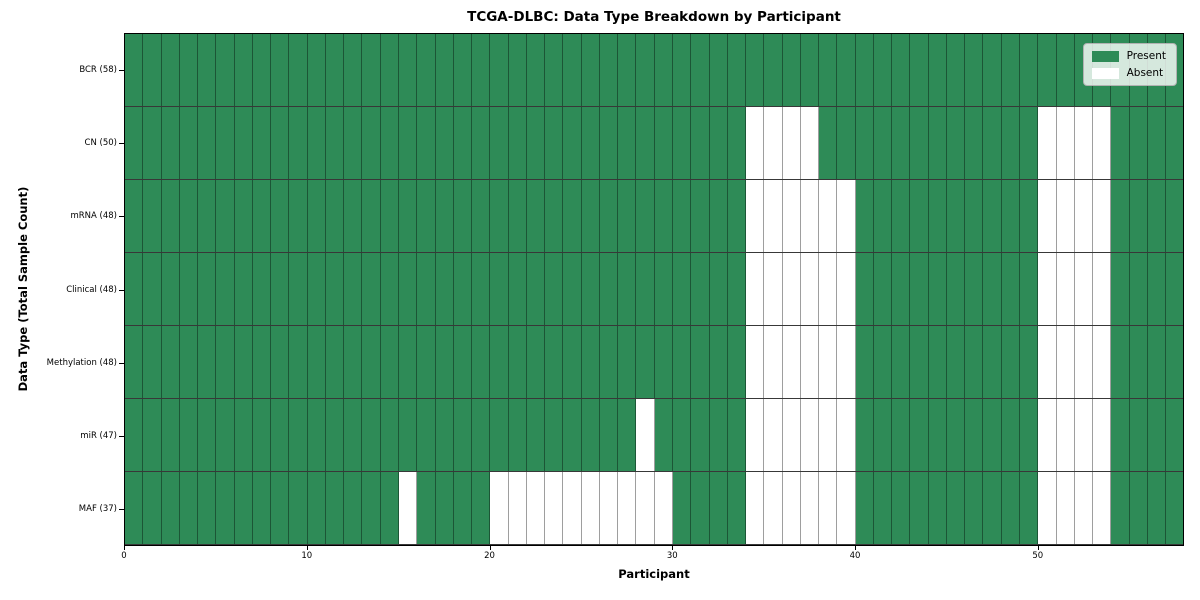 The image size is (1200, 600). I want to click on y-tick-label: MAF (37), so click(97, 509).